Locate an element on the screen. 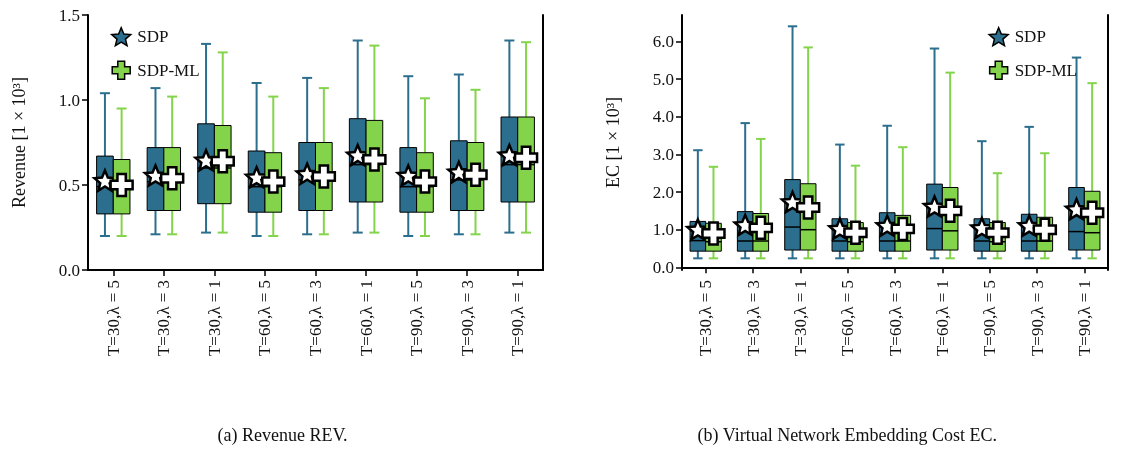  text: (b) Virtual Network Embedding Cost EC. is located at coordinates (847, 435).